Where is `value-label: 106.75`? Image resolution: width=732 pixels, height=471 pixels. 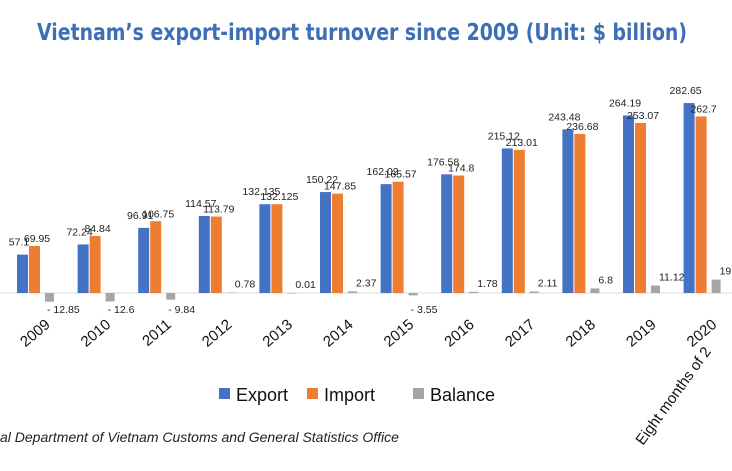
value-label: 106.75 is located at coordinates (158, 214).